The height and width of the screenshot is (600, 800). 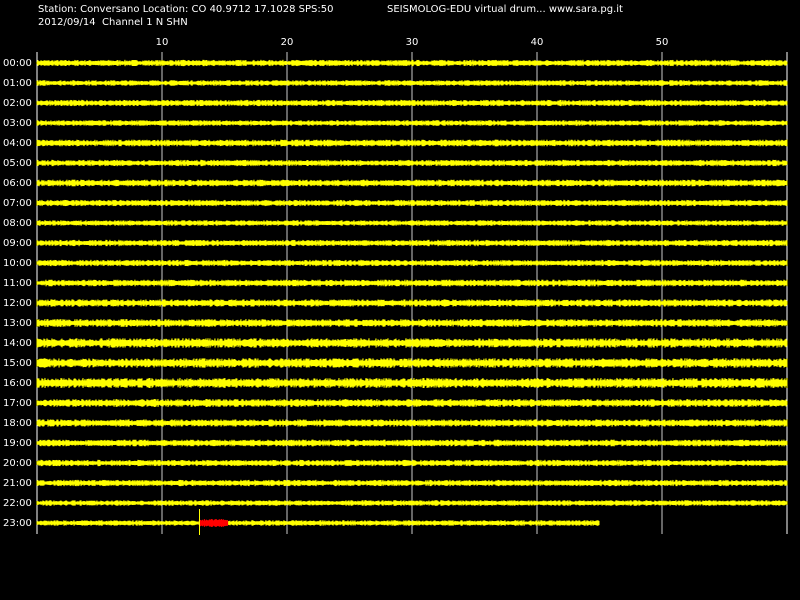 I want to click on hour-label: 02:00, so click(x=17, y=103).